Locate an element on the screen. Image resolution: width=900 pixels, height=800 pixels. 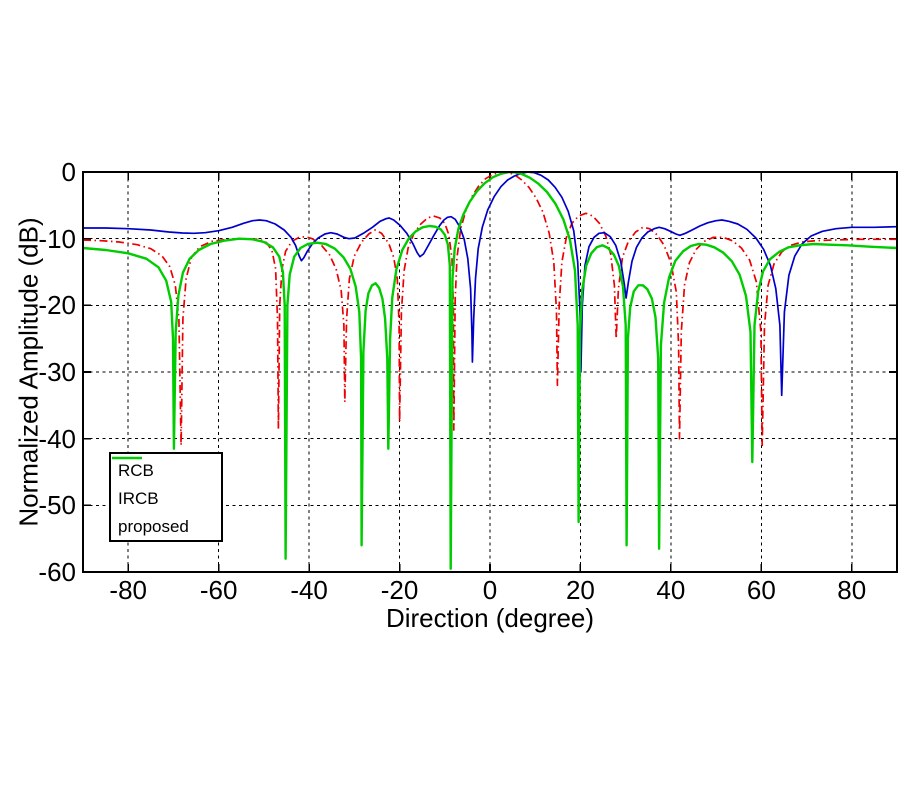
x-tick-label: -40 is located at coordinates (309, 590).